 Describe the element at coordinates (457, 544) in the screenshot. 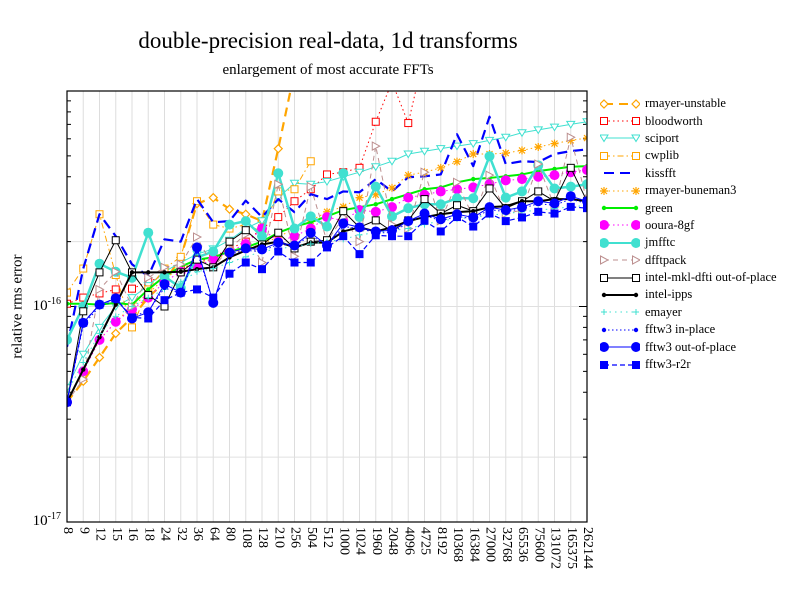

I see `x-tick-label: 10368` at that location.